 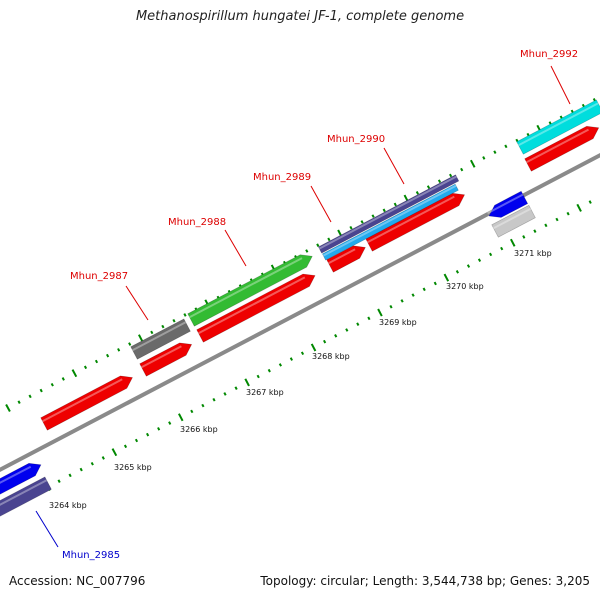 I want to click on gene-label-mhun-2990: Mhun_2990, so click(x=356, y=139).